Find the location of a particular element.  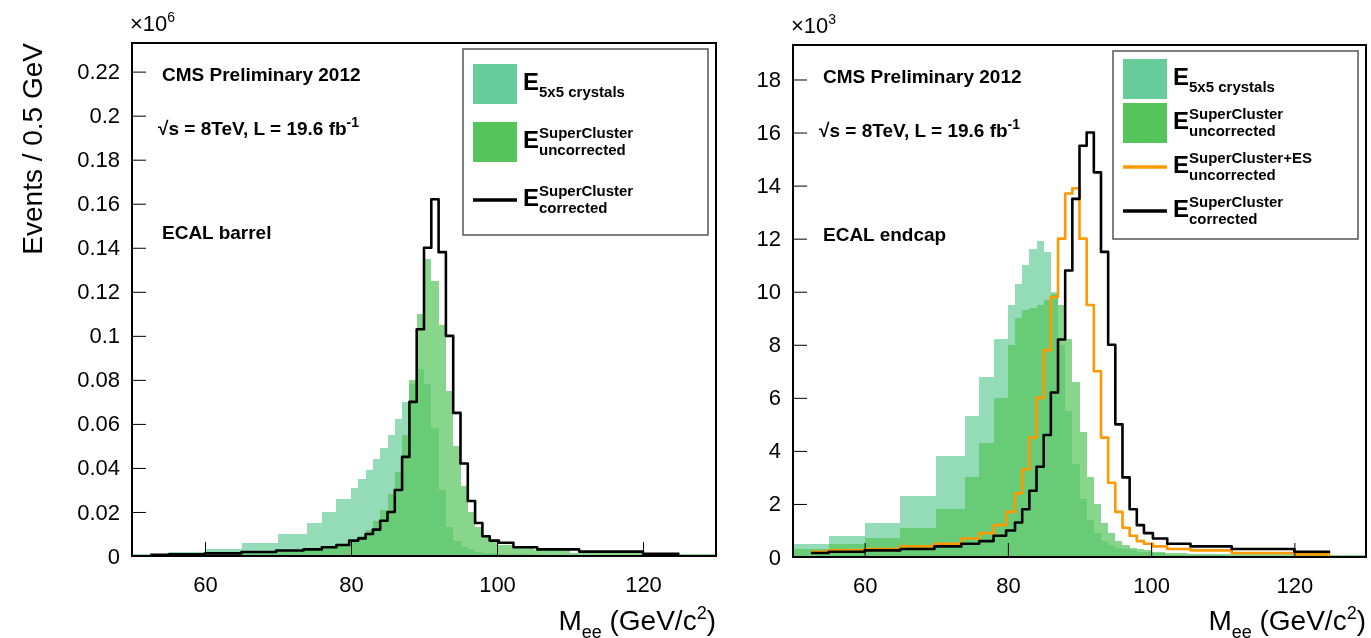

y-tick-label: 0.2 is located at coordinates (104, 116).